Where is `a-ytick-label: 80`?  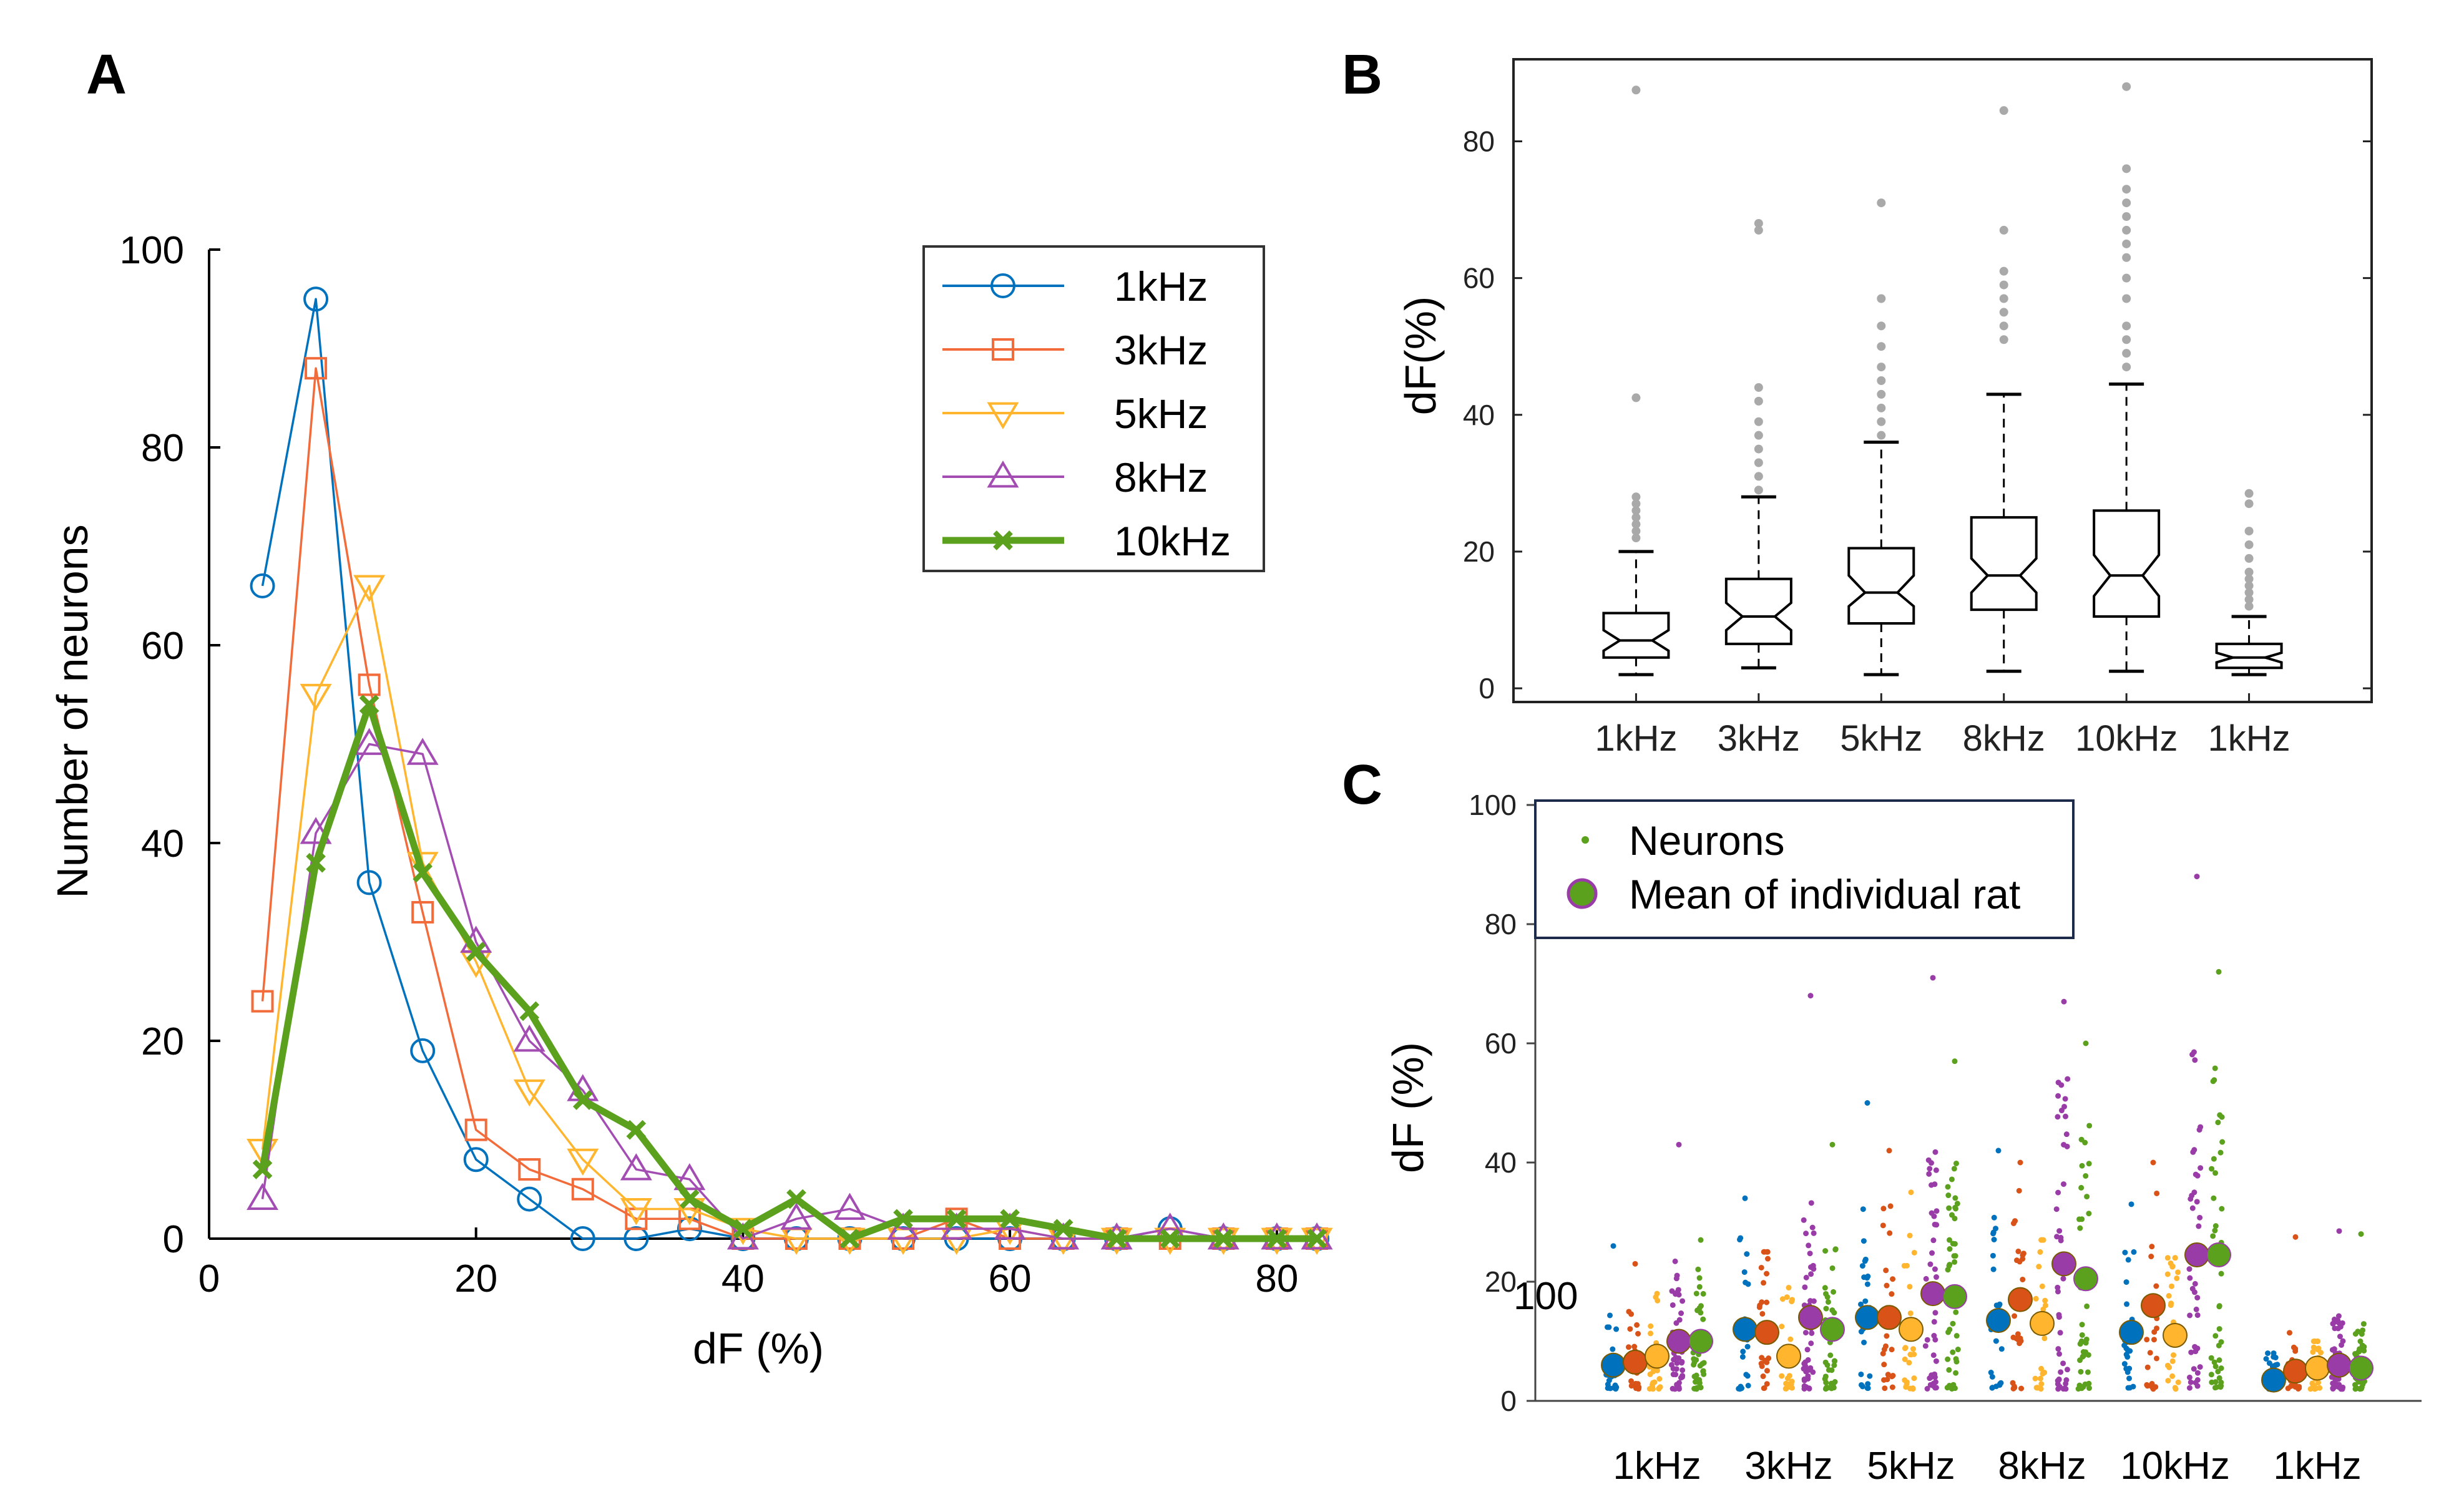
a-ytick-label: 80 is located at coordinates (162, 448).